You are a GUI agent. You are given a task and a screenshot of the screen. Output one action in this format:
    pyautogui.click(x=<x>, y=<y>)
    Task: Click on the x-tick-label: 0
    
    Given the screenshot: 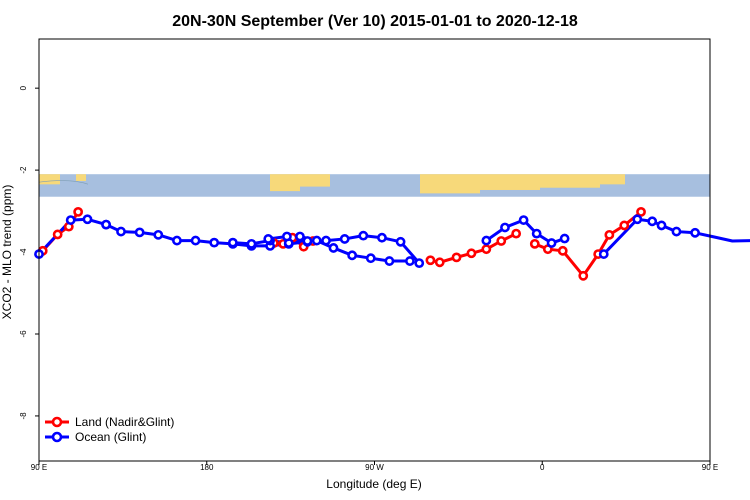 What is the action you would take?
    pyautogui.click(x=542, y=467)
    